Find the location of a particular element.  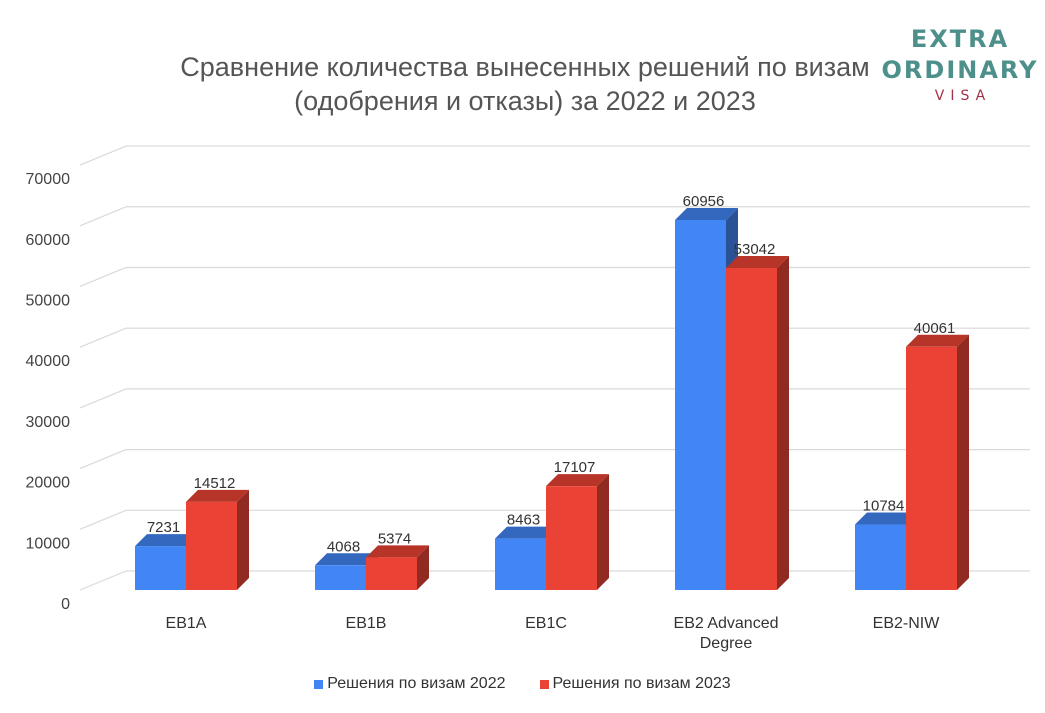

x-tick-label: EB2-NIW is located at coordinates (907, 623).